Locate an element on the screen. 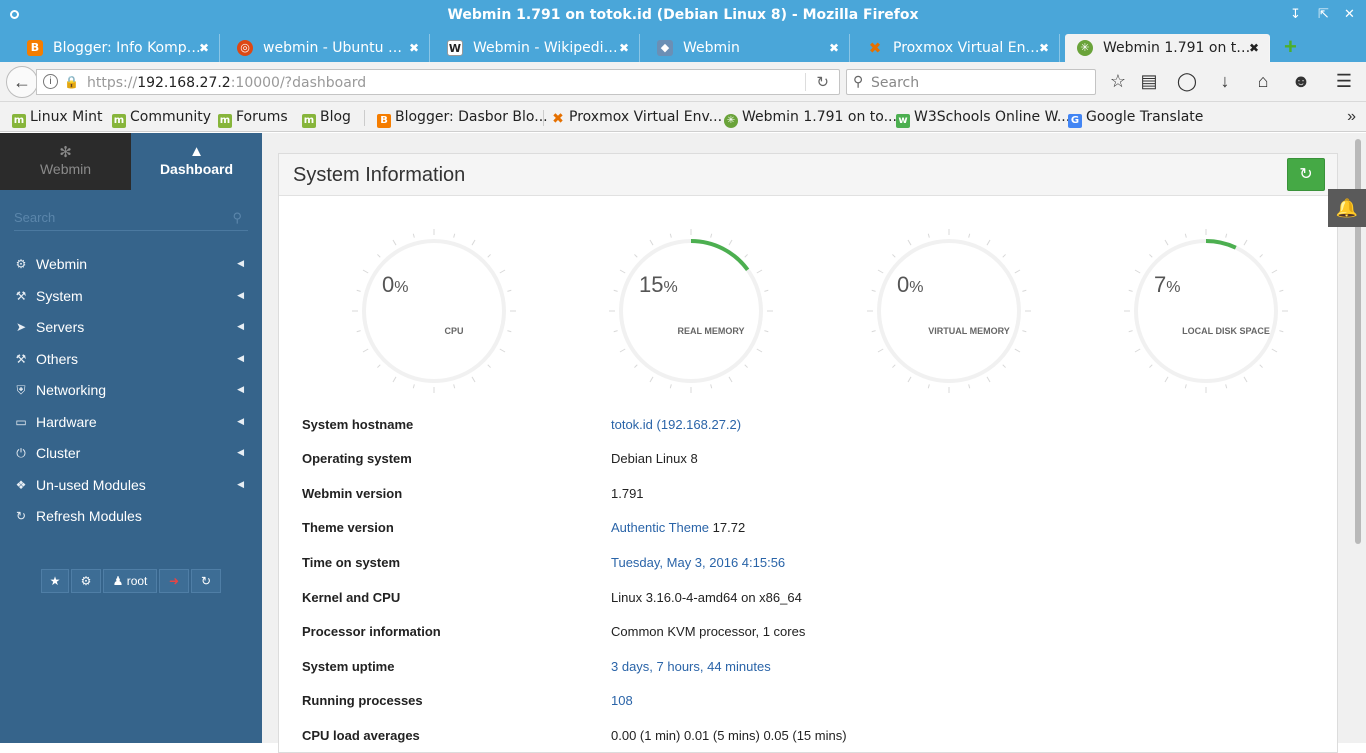  download-arrow-icon: ↓ is located at coordinates (1225, 81).